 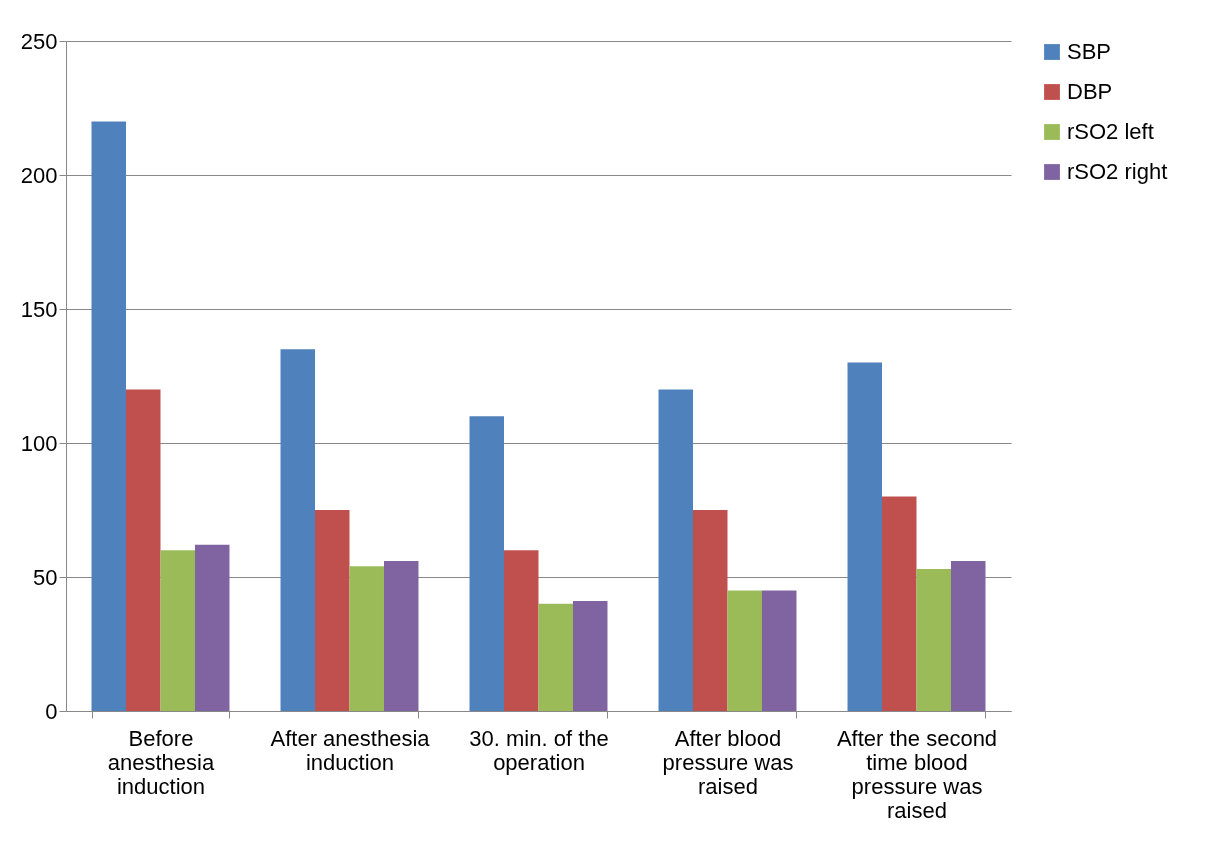 What do you see at coordinates (1117, 171) in the screenshot?
I see `legend-label: rSO2 right` at bounding box center [1117, 171].